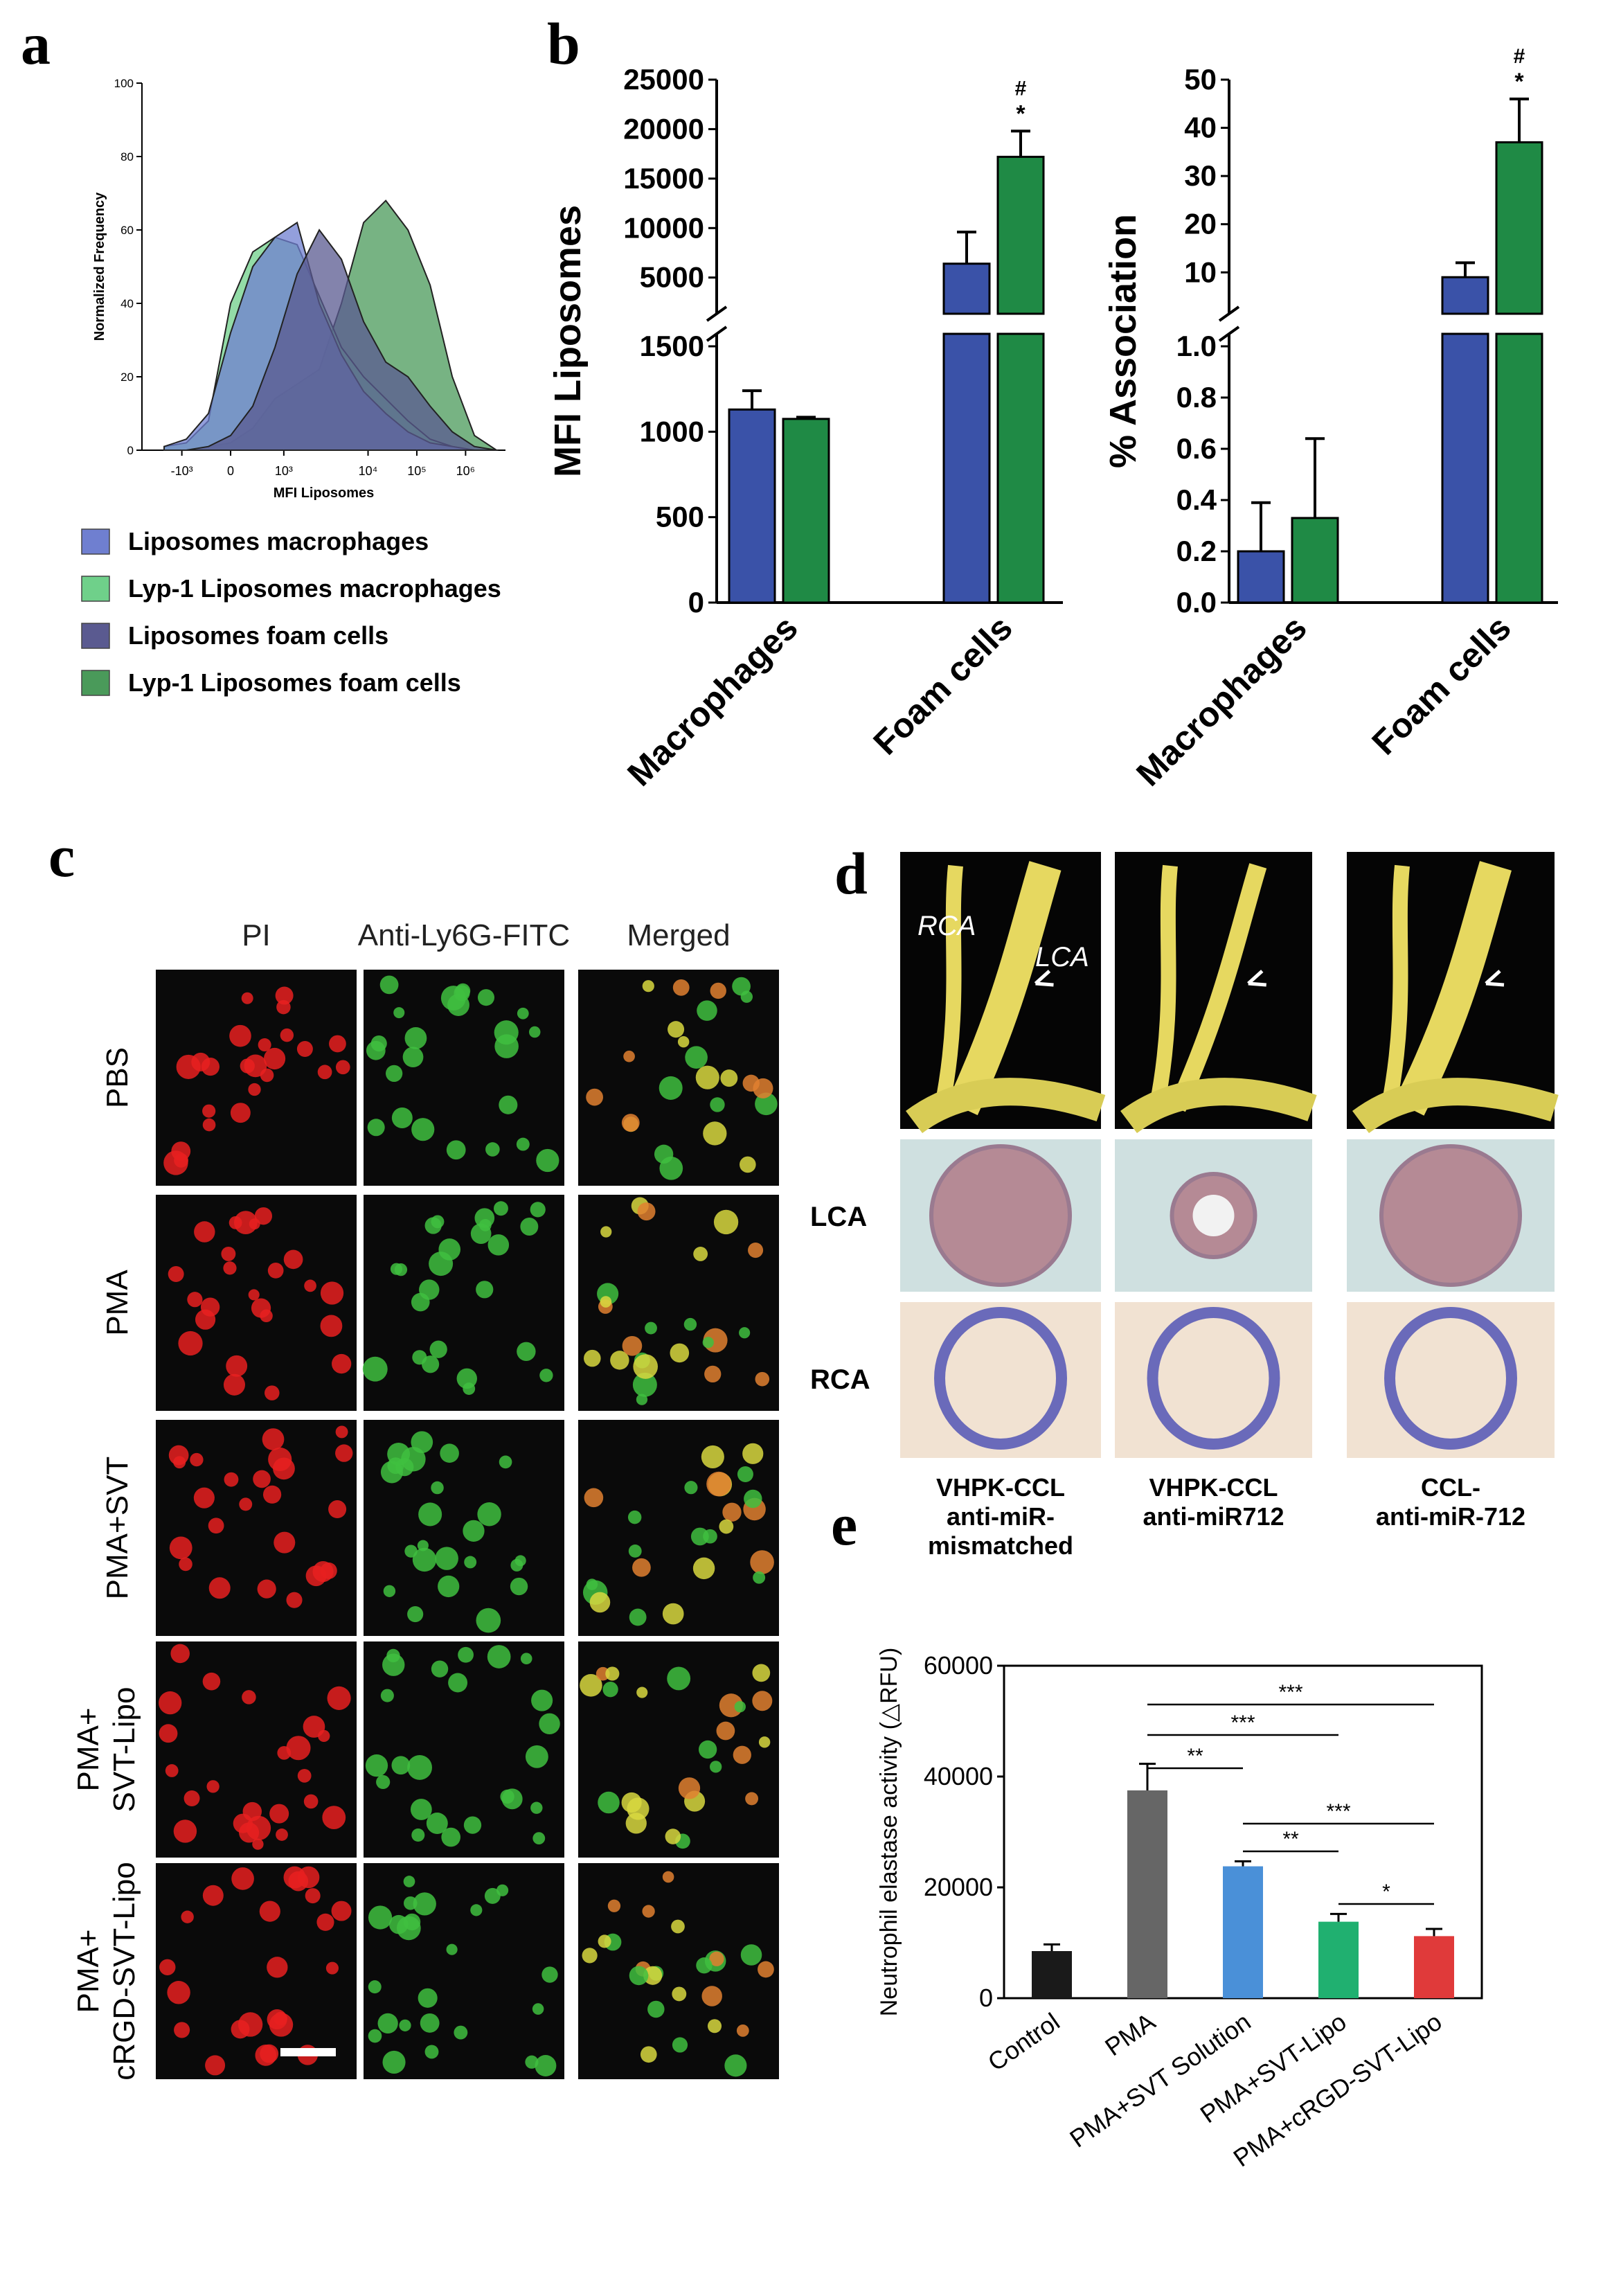  What do you see at coordinates (1200, 272) in the screenshot?
I see `y-tick-label: 10` at bounding box center [1200, 272].